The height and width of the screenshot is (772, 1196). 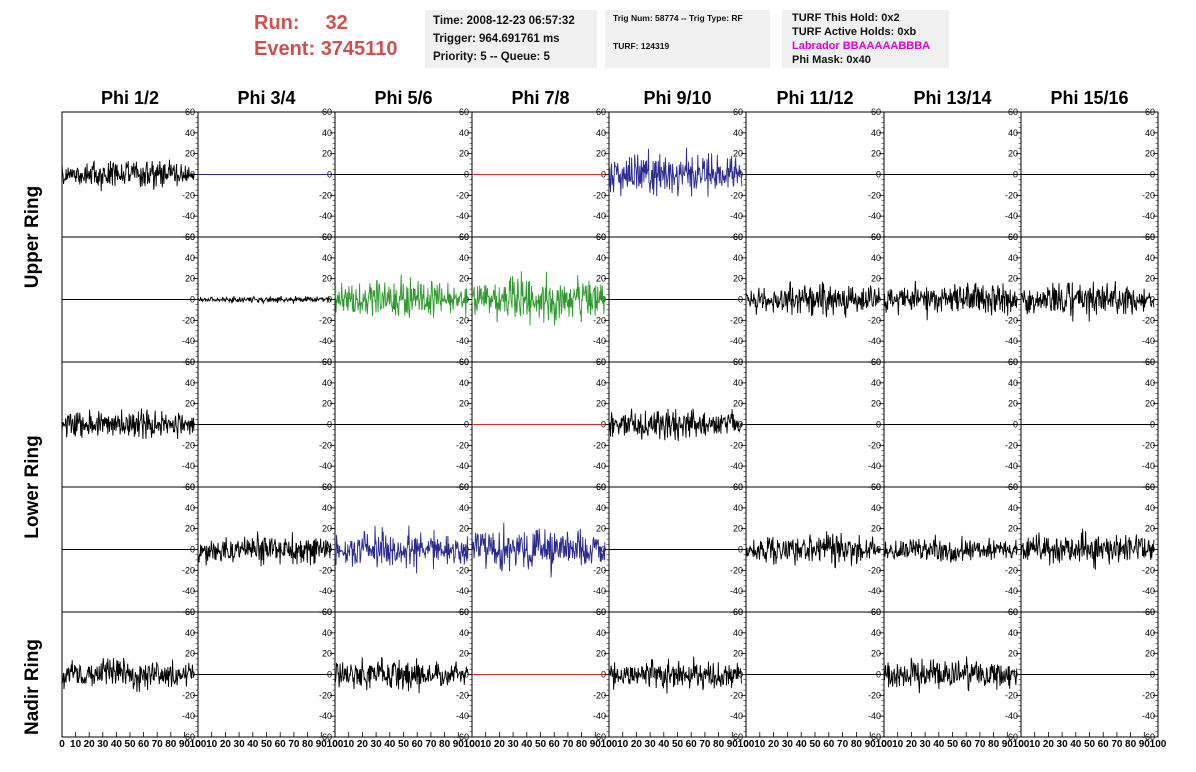 What do you see at coordinates (32, 237) in the screenshot?
I see `ring-label-1: Upper Ring` at bounding box center [32, 237].